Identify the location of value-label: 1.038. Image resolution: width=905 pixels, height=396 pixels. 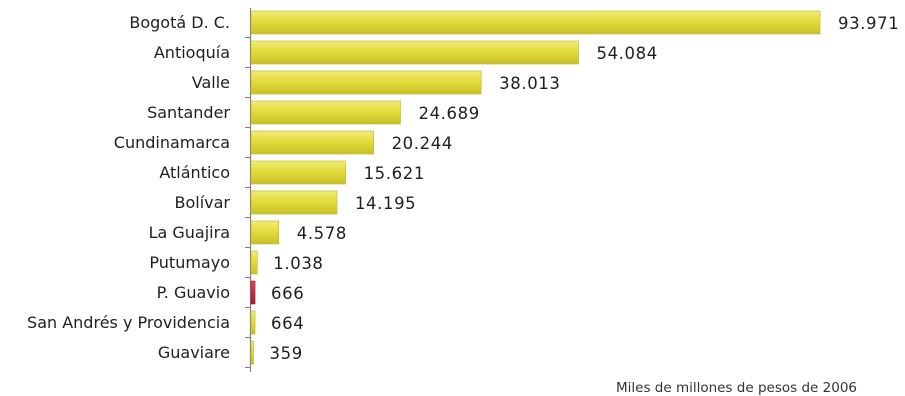
(298, 263).